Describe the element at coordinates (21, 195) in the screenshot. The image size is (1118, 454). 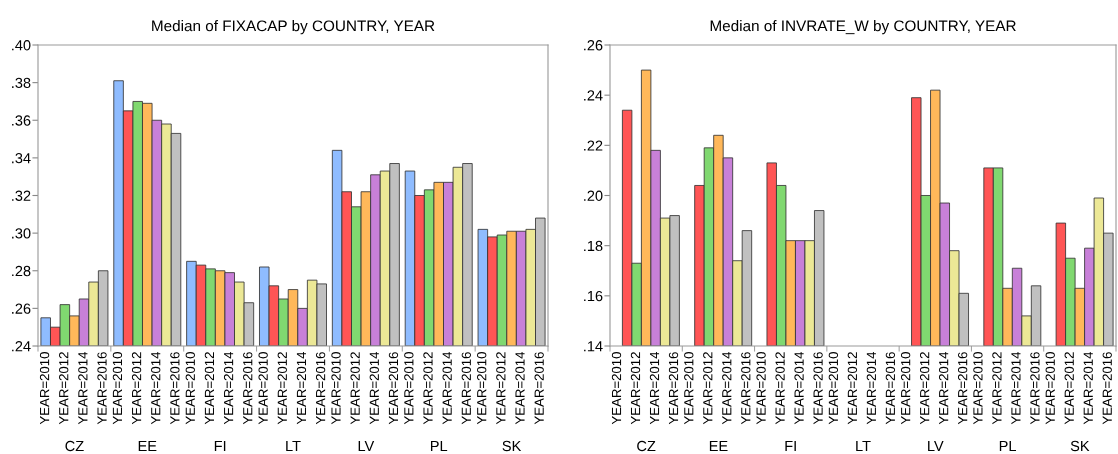
I see `y-tick-label: .32` at that location.